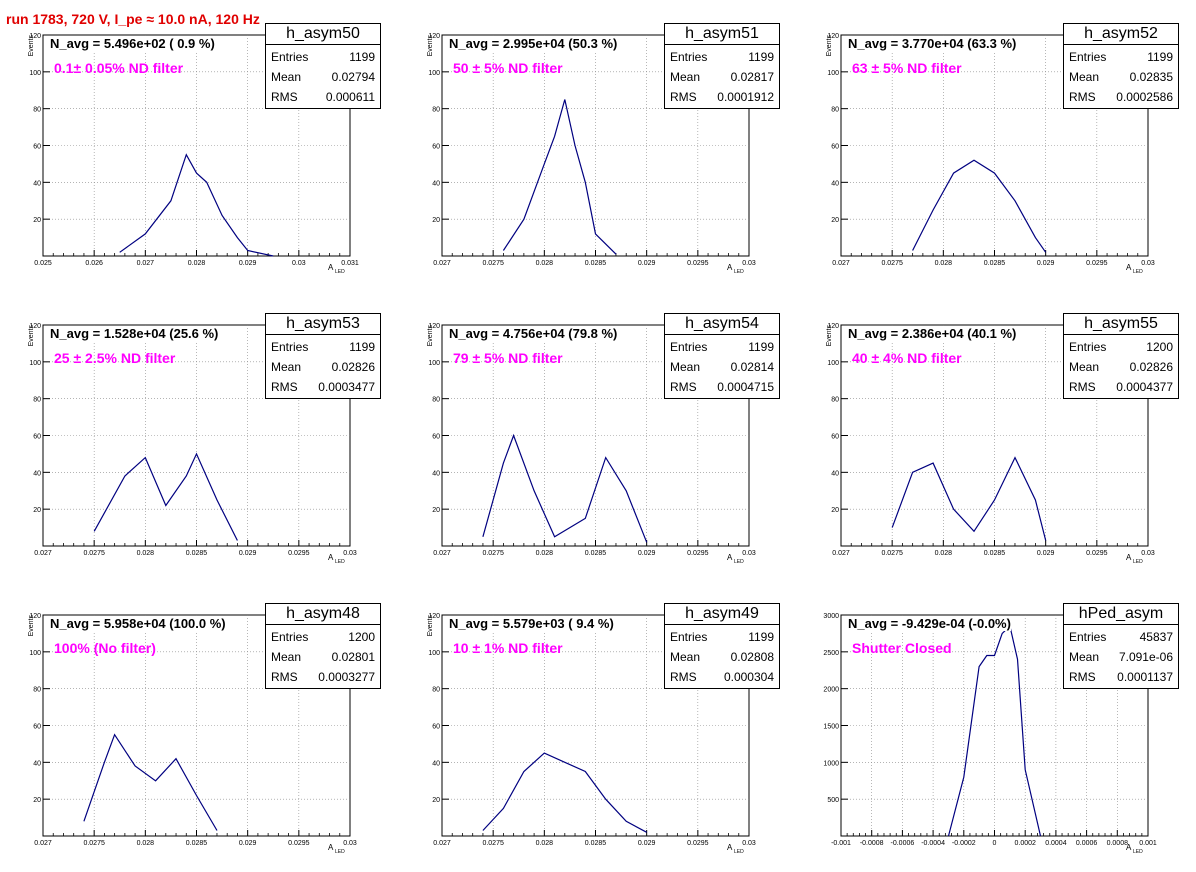  What do you see at coordinates (722, 324) in the screenshot?
I see `histogram-name: h_asym54` at bounding box center [722, 324].